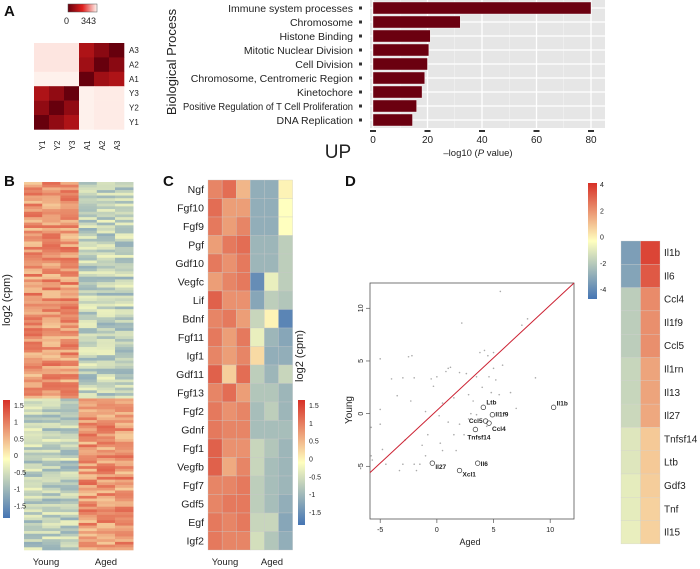 The width and height of the screenshot is (700, 569). What do you see at coordinates (672, 416) in the screenshot?
I see `gene-label: Il27` at bounding box center [672, 416].